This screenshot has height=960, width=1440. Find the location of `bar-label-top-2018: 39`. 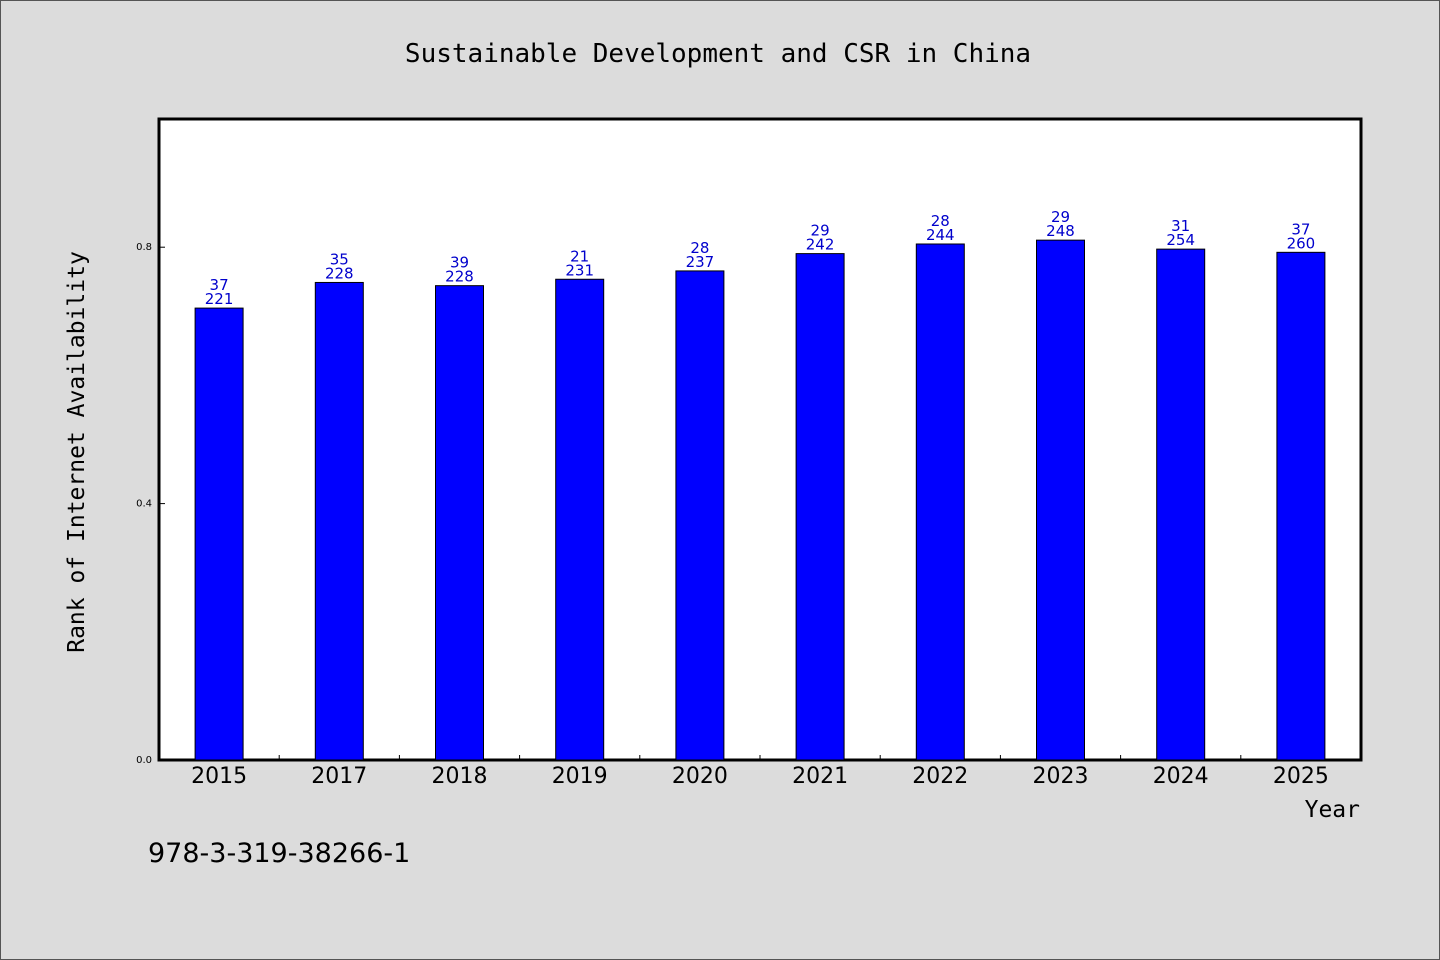

bar-label-top-2018: 39 is located at coordinates (459, 263).